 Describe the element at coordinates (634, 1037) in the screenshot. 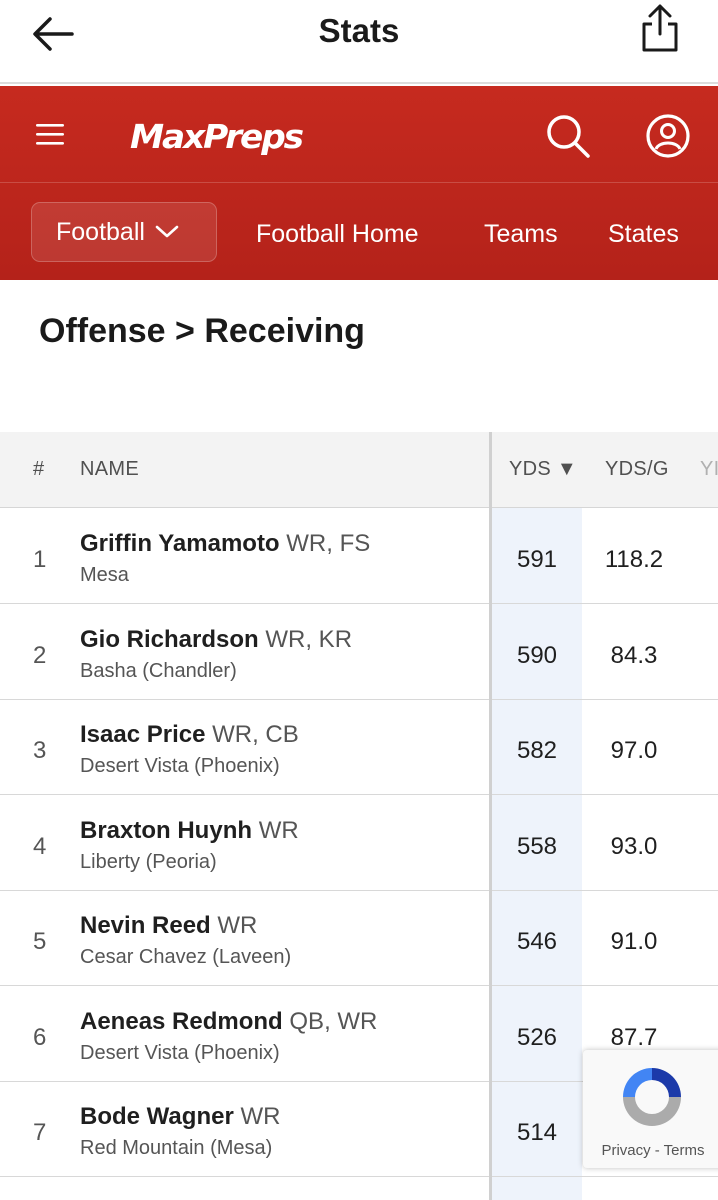

I see `ydsg-value: 87.7` at that location.